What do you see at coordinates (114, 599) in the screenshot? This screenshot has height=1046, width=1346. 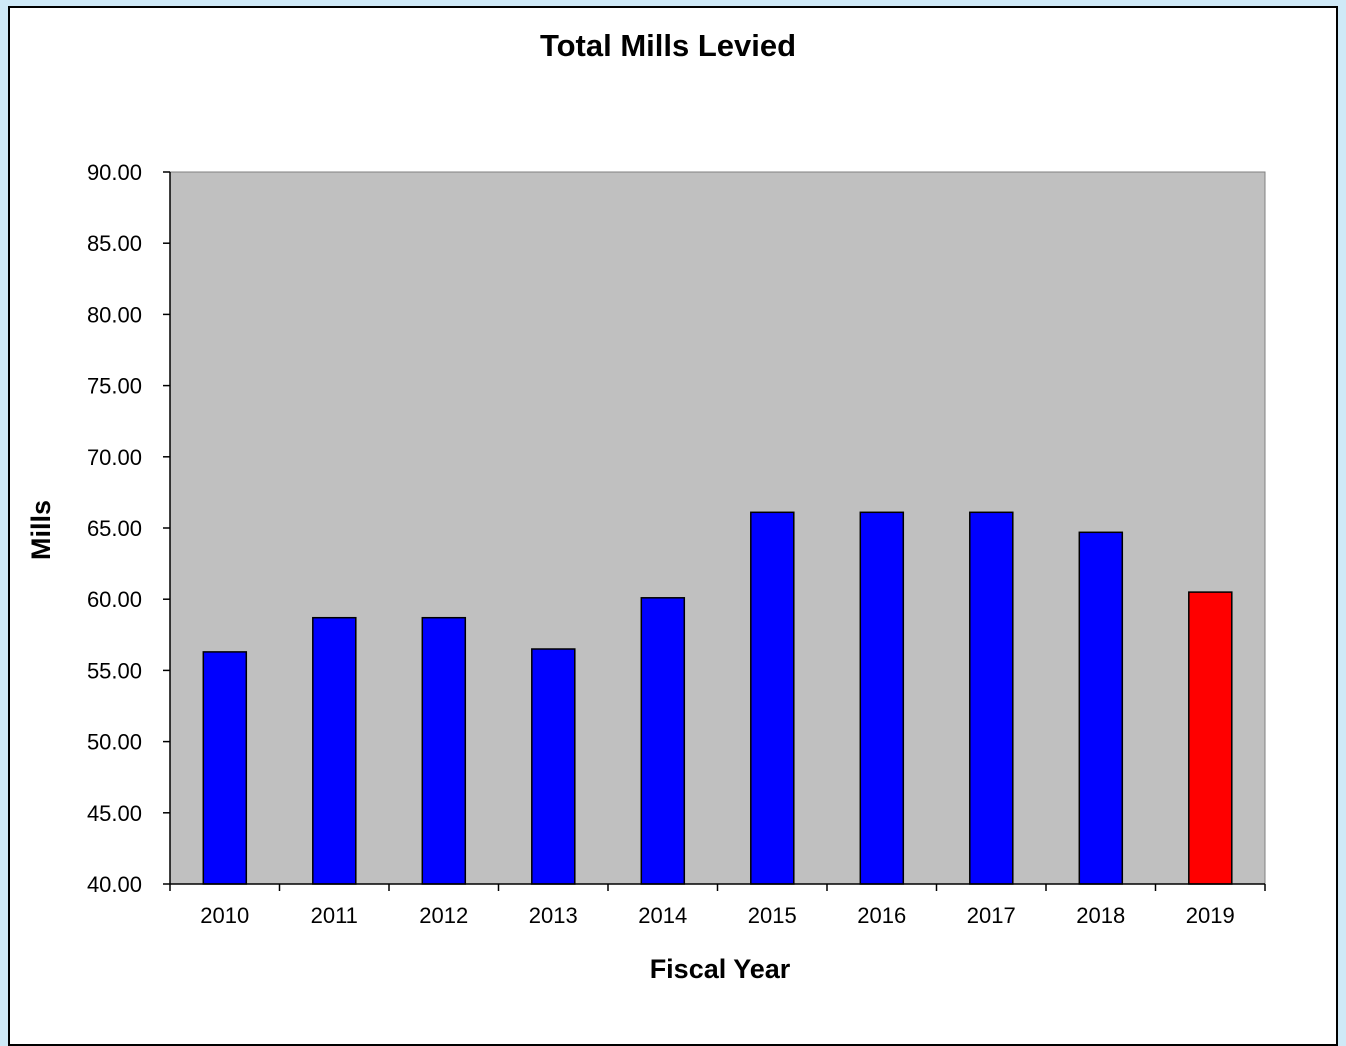 I see `y-tick-label: 60.00` at bounding box center [114, 599].